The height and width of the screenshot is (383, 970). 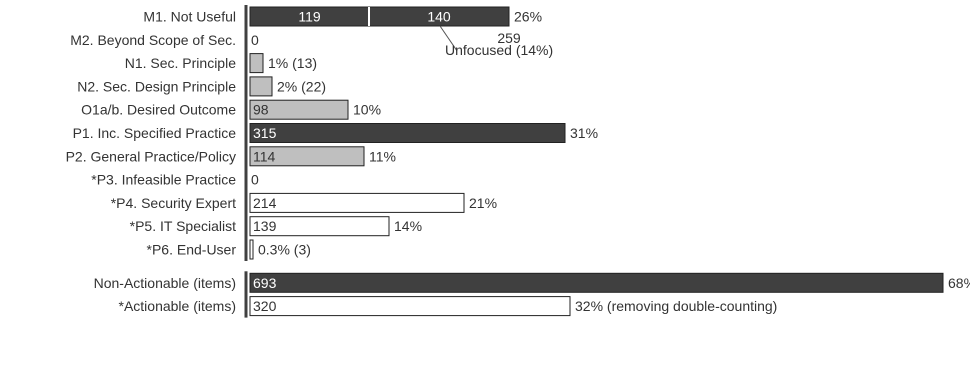 What do you see at coordinates (265, 226) in the screenshot?
I see `bar-value-label: 139` at bounding box center [265, 226].